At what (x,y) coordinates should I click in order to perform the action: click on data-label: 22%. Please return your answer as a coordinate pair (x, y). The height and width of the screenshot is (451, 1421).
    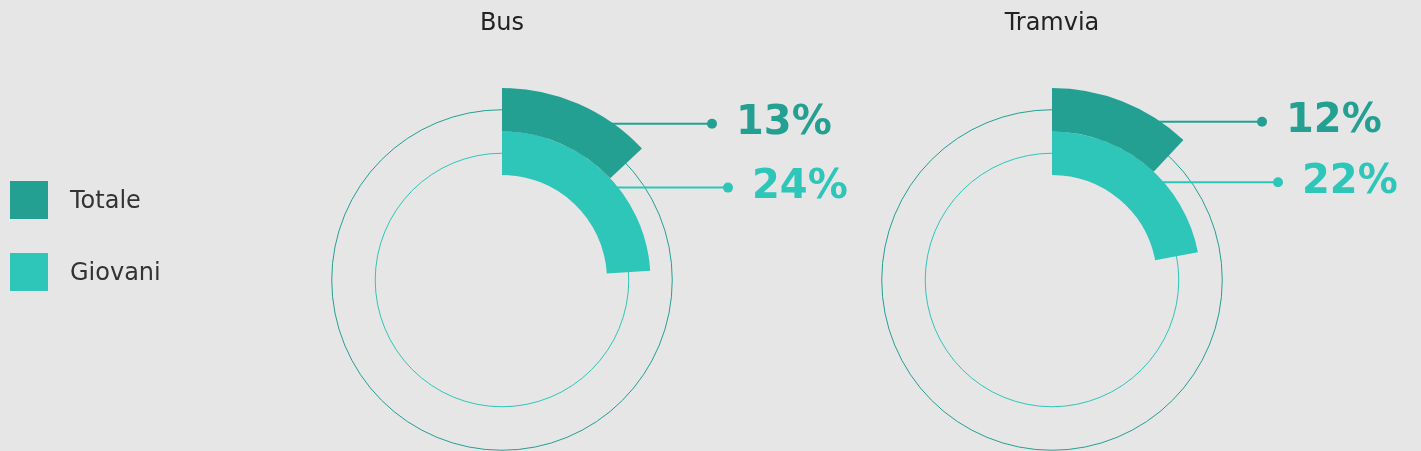
    Looking at the image, I should click on (1350, 178).